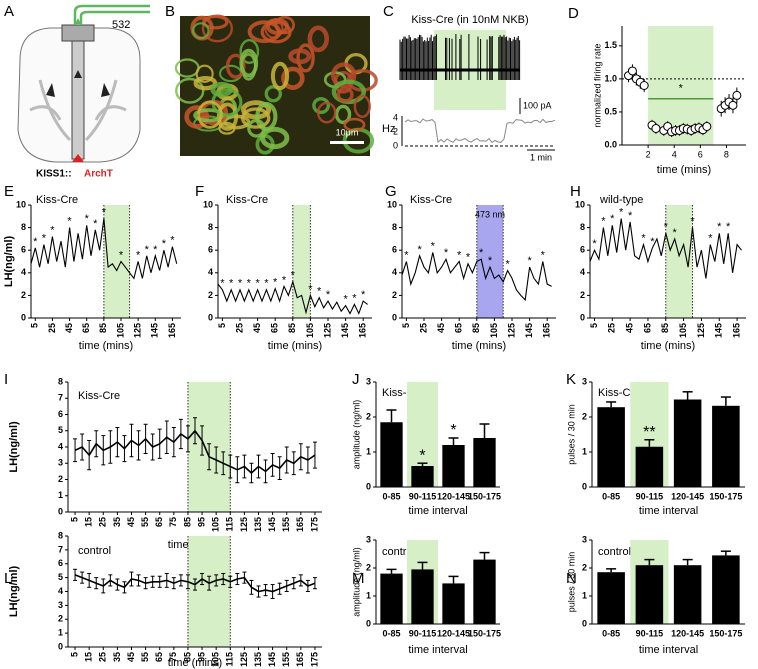 This screenshot has height=669, width=758. I want to click on opsin-label: ArchT, so click(98, 174).